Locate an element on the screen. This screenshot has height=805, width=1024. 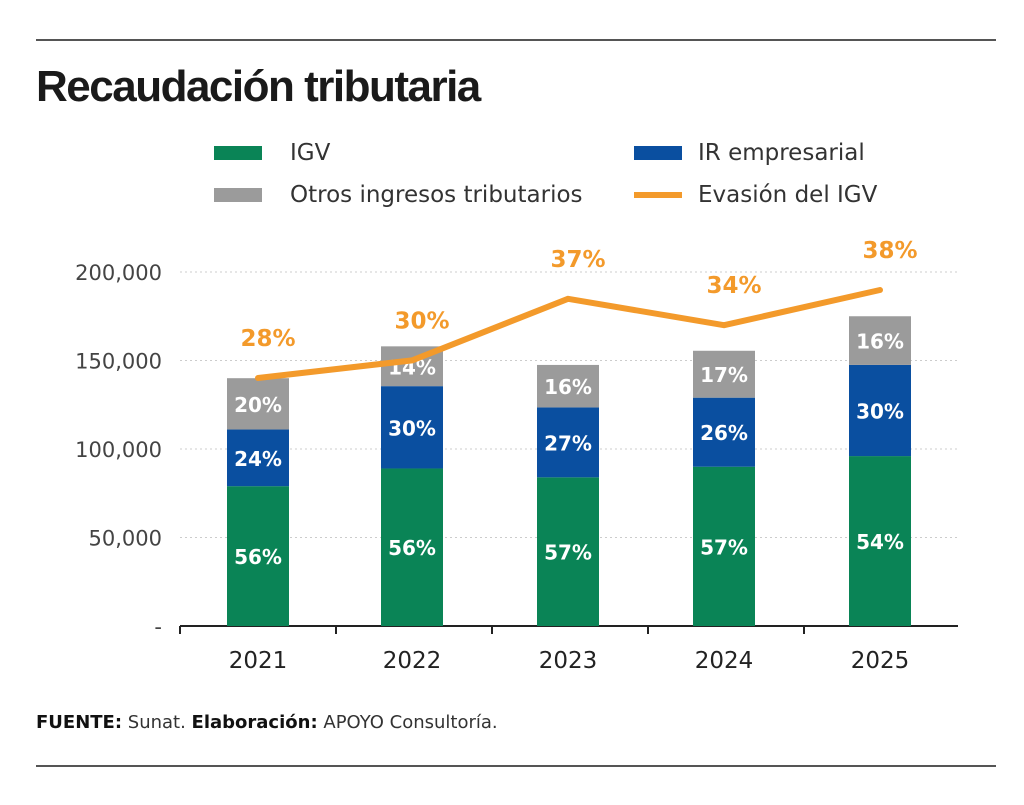
top-rule is located at coordinates (516, 40).